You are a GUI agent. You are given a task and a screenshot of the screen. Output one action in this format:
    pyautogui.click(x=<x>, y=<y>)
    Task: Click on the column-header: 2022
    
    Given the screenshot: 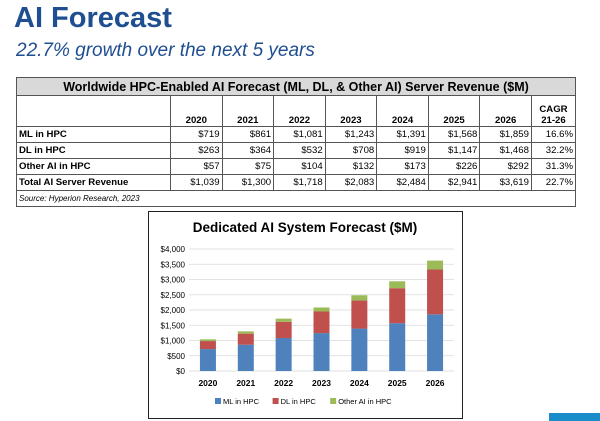 What is the action you would take?
    pyautogui.click(x=299, y=111)
    